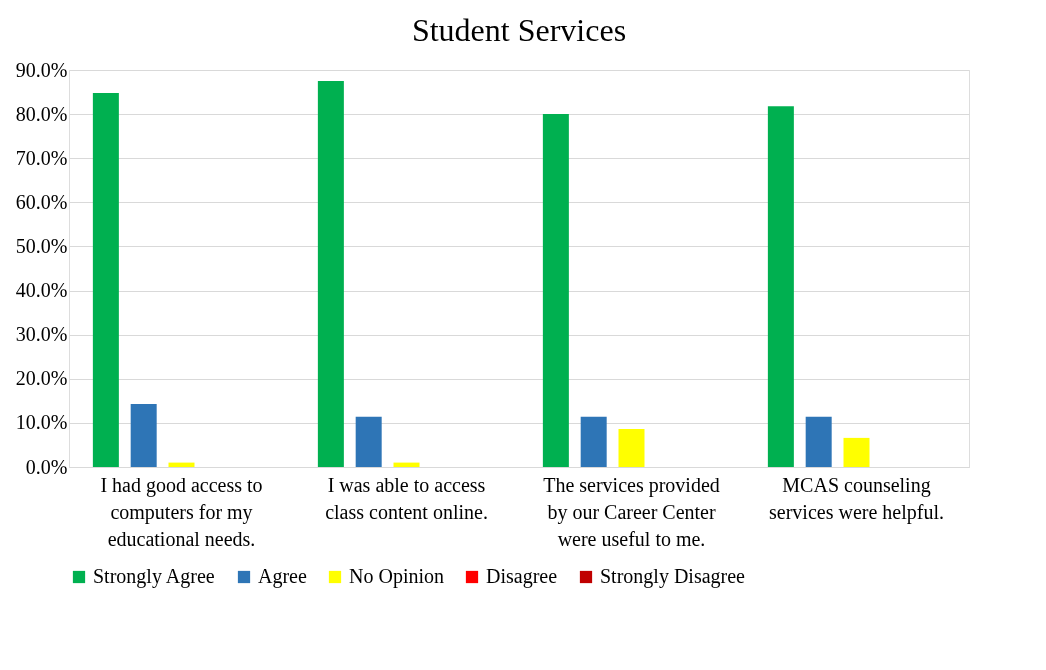 This screenshot has width=1046, height=670. I want to click on y-tick-label: 40.0%, so click(41, 290).